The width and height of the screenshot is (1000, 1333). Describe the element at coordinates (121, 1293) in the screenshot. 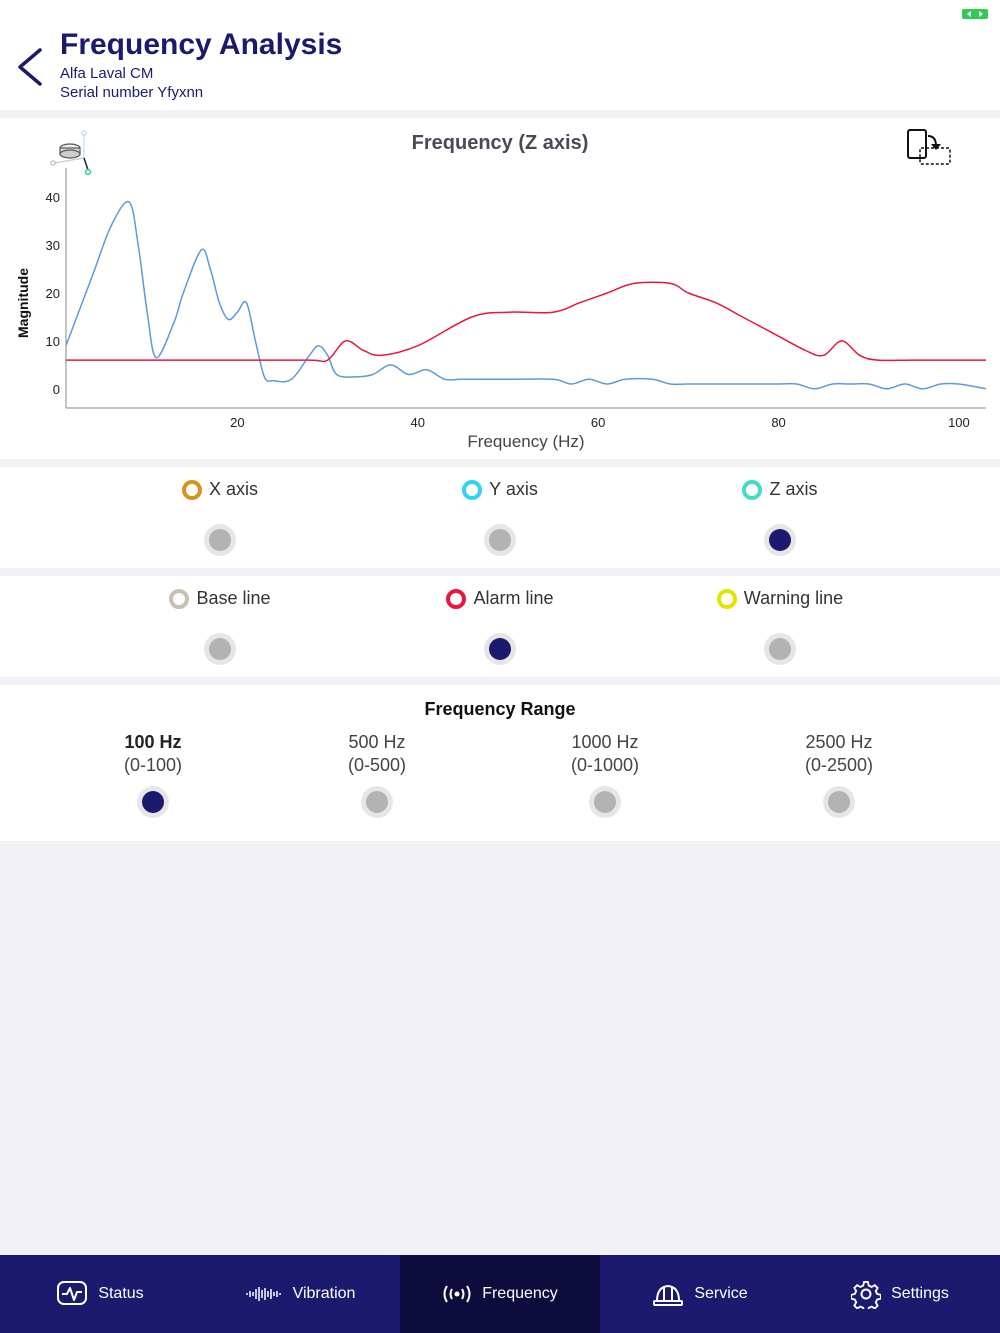

I see `tab-label: Status` at that location.